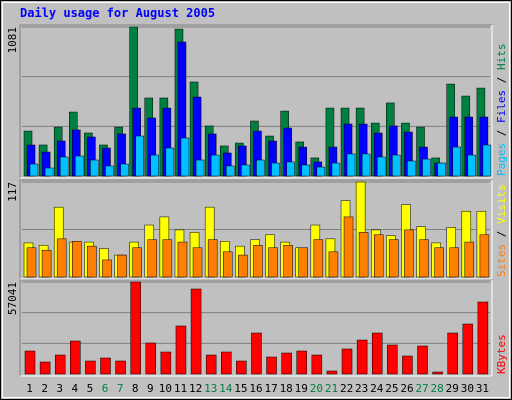  What do you see at coordinates (195, 388) in the screenshot?
I see `x-tick-label: 12` at bounding box center [195, 388].